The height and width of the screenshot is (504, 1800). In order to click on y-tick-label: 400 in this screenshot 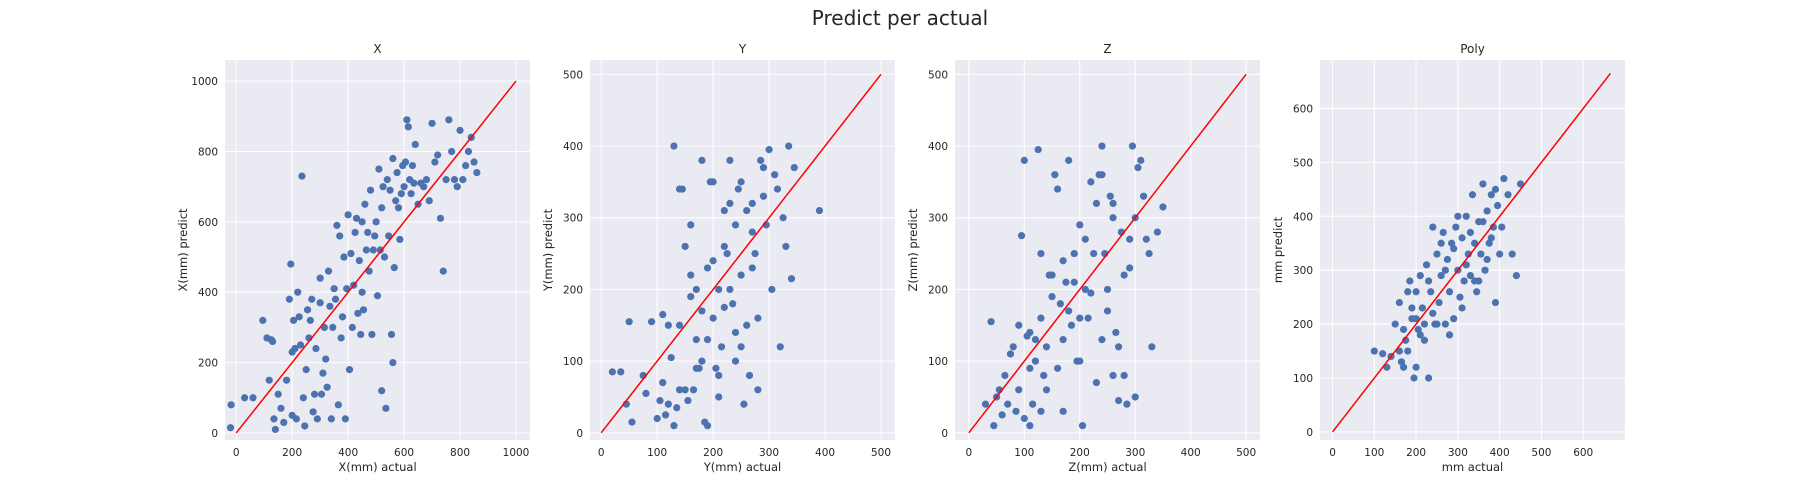, I will do `click(573, 147)`.